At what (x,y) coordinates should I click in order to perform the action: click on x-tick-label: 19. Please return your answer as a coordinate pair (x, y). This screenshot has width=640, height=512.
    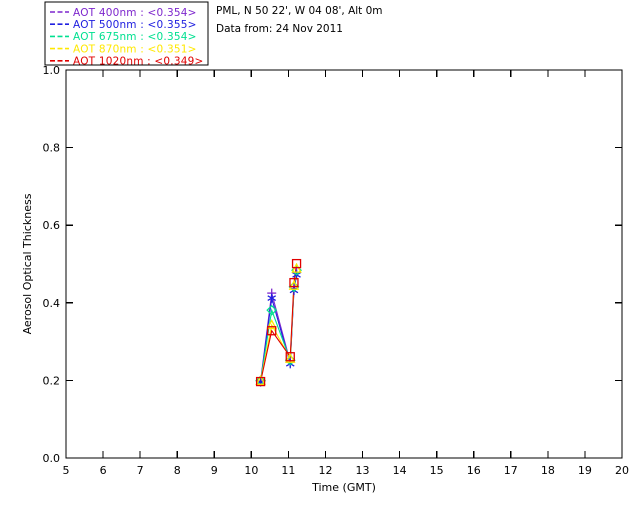
    Looking at the image, I should click on (585, 470).